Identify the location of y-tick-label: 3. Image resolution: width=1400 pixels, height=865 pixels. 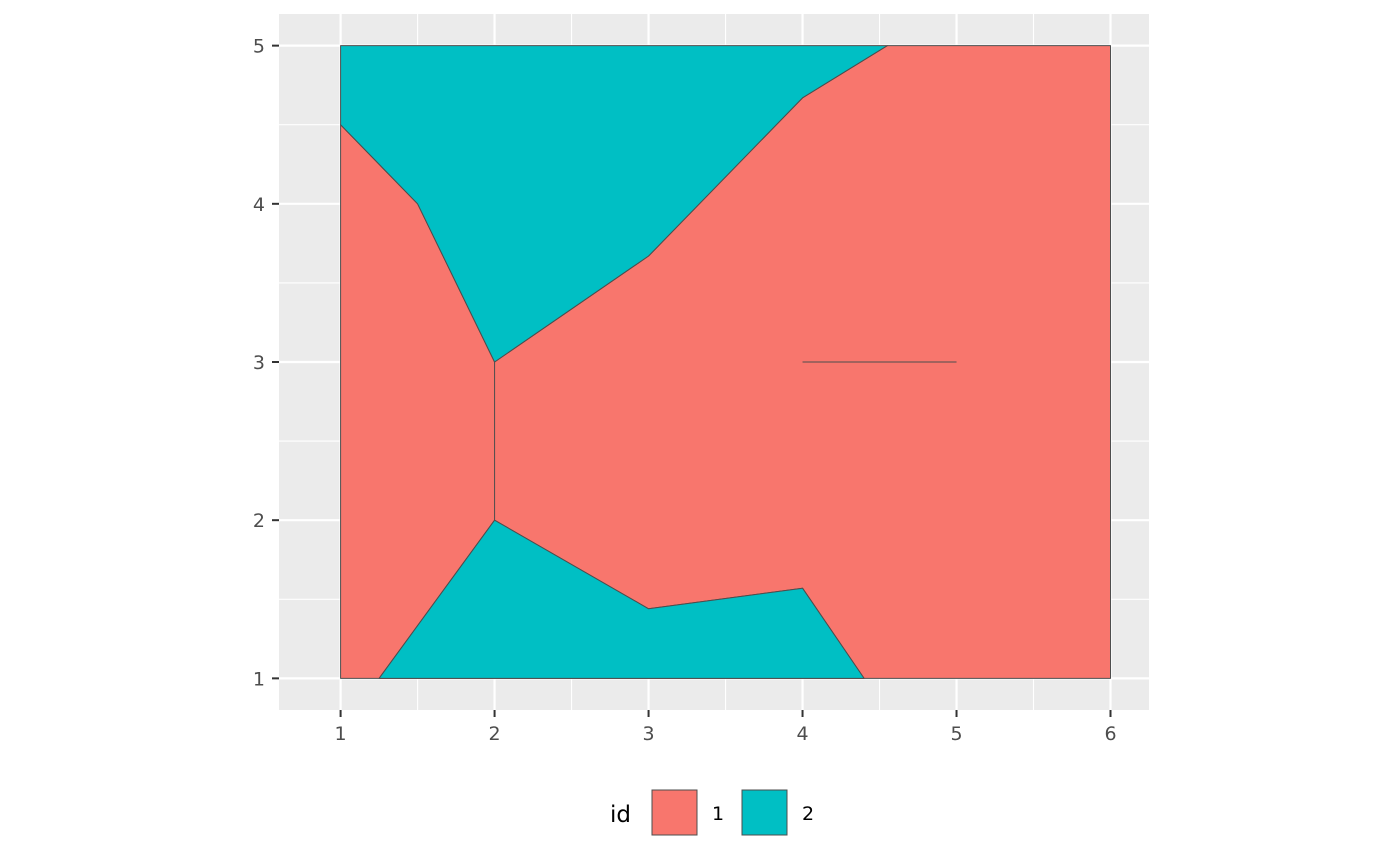
(259, 363).